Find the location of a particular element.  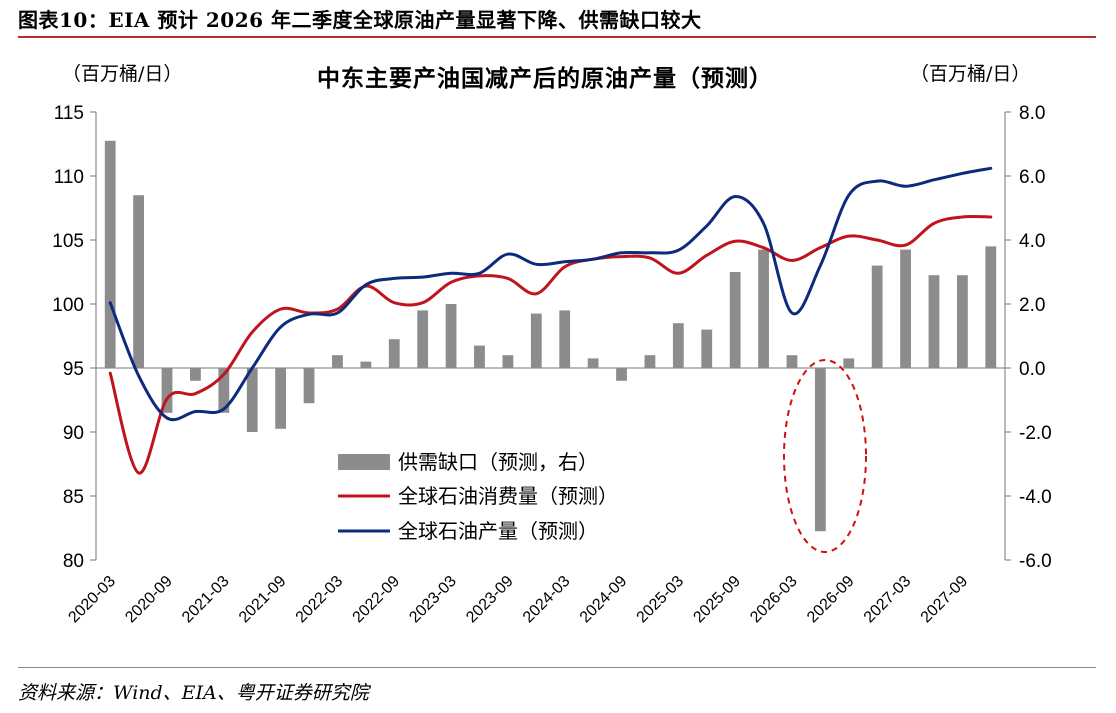

x-tick-label: 2022-09 is located at coordinates (377, 600).